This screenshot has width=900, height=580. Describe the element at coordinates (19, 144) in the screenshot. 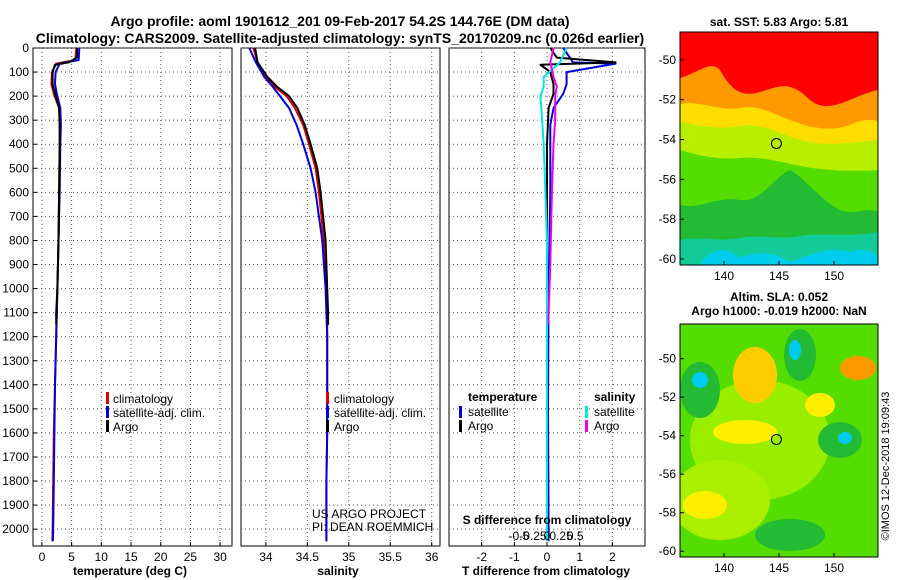

I see `depth-tick-label: 400` at that location.